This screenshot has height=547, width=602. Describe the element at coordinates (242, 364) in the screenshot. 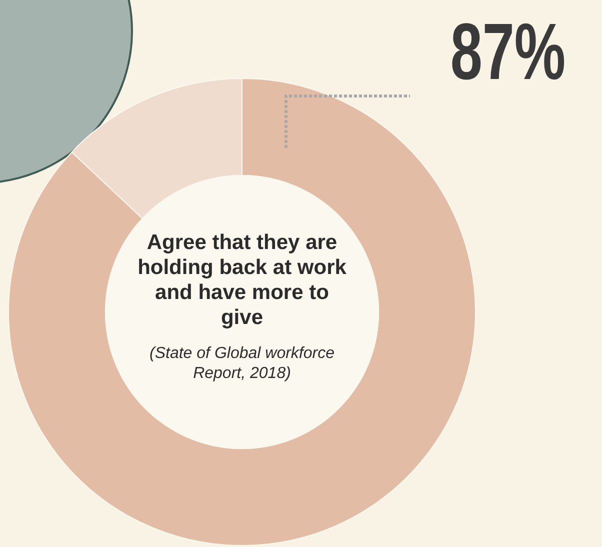

I see `text: (State of Global workforce Report, 2018)` at that location.